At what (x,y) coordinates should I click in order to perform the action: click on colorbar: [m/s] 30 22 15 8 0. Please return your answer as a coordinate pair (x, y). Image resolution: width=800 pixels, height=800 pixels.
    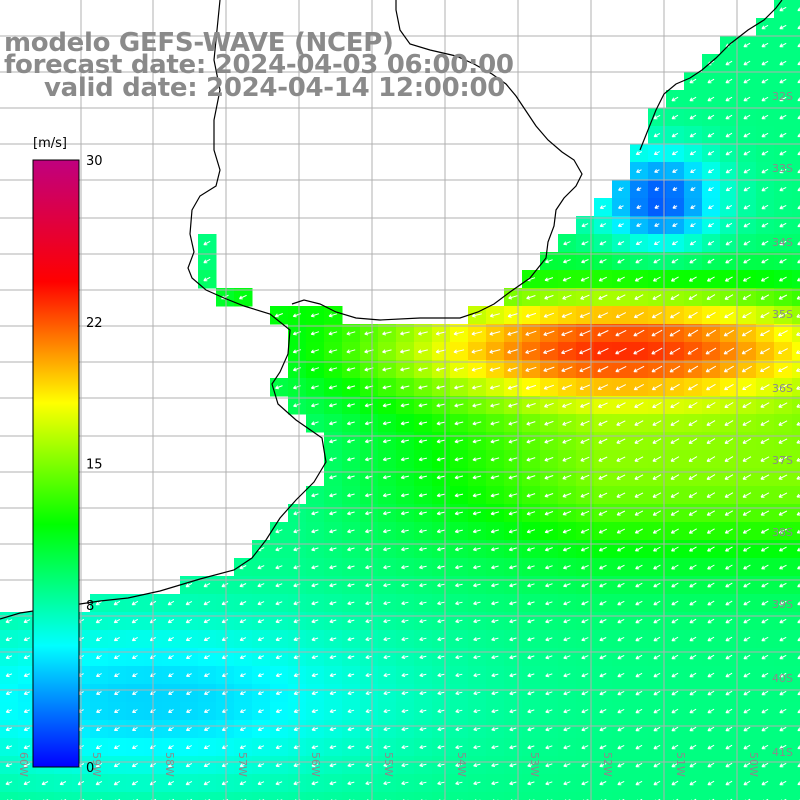
    Looking at the image, I should click on (67, 456).